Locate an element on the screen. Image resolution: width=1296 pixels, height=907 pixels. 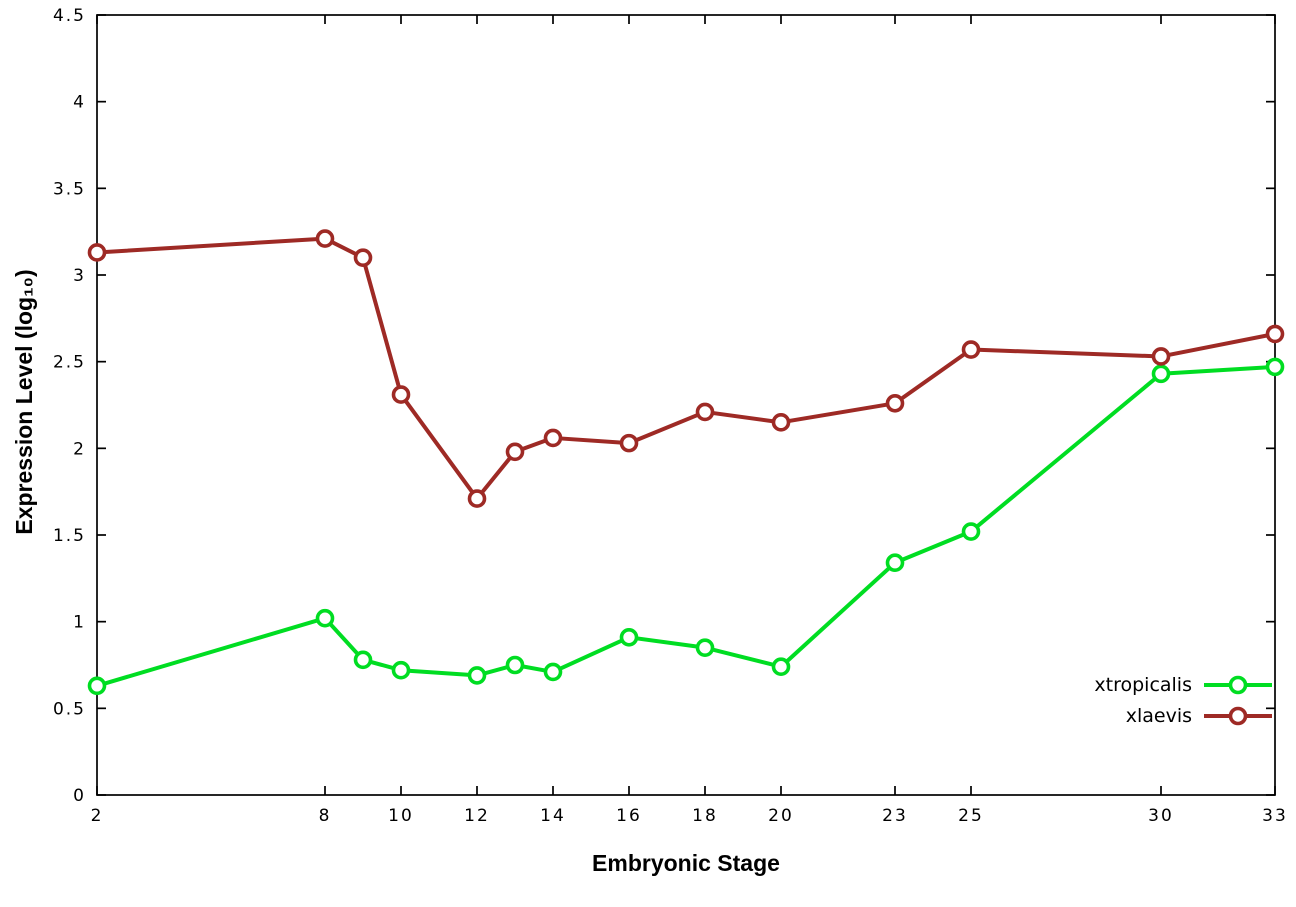
y-tick-label: 0.5 is located at coordinates (69, 709).